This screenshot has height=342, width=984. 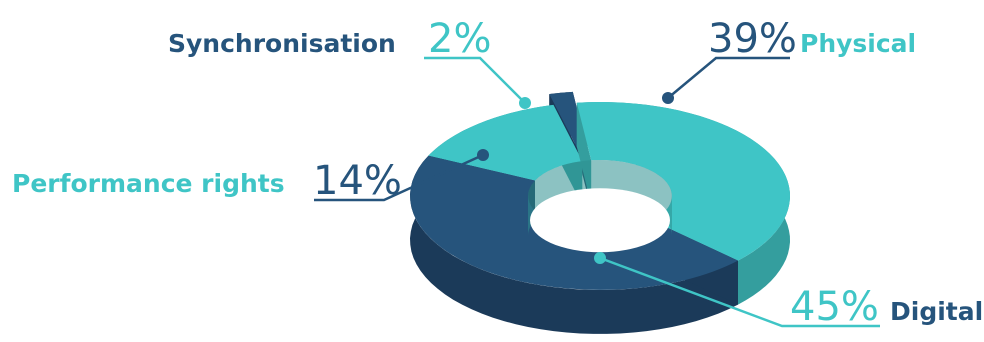 I want to click on leader-line-performance-rights, so click(x=399, y=177).